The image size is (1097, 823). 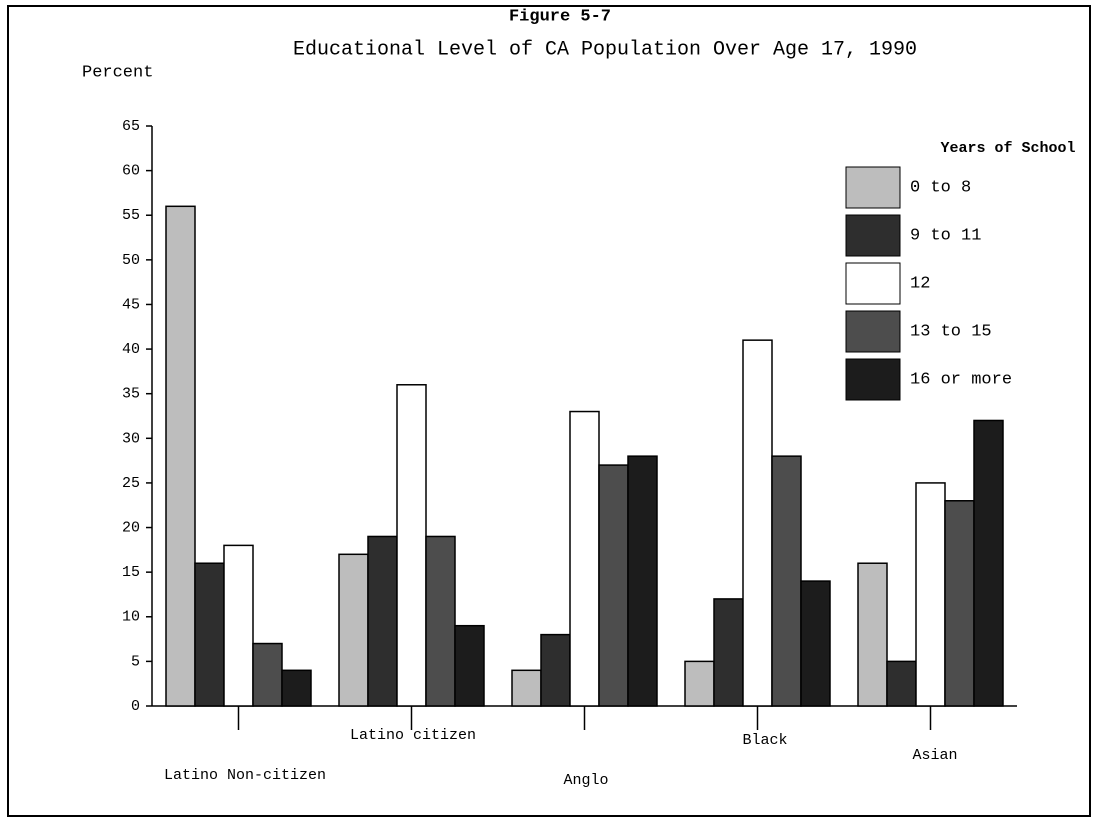 What do you see at coordinates (131, 483) in the screenshot?
I see `y-tick-label: 25` at bounding box center [131, 483].